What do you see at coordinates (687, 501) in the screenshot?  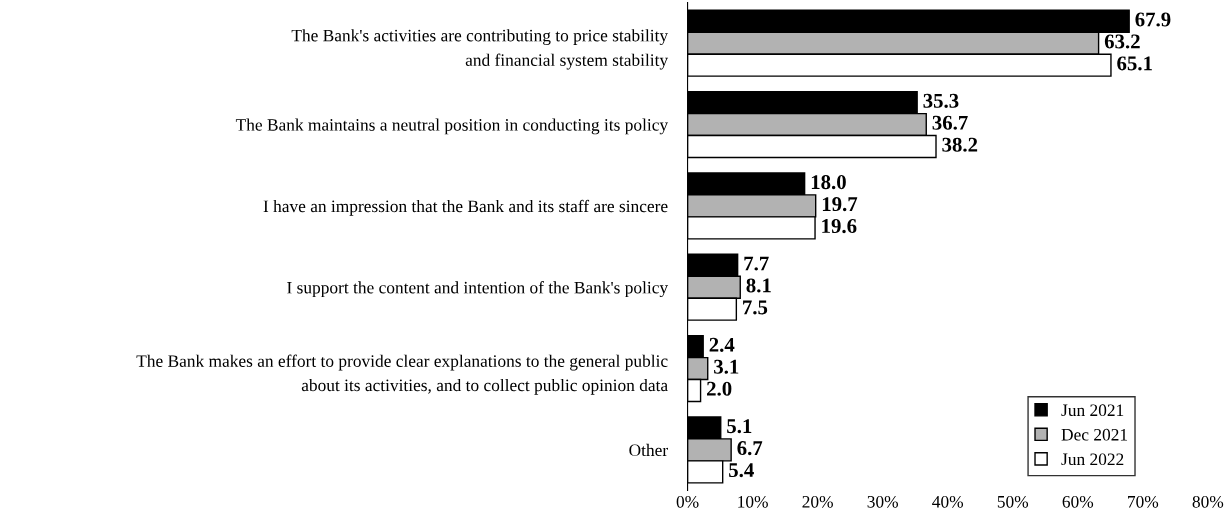 I see `x-tick-label: 0%` at bounding box center [687, 501].